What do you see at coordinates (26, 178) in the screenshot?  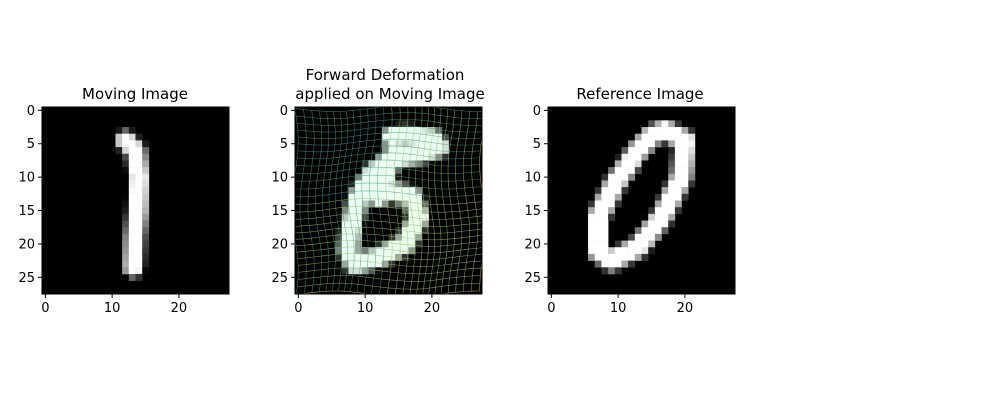 I see `y-tick-label: 10` at bounding box center [26, 178].